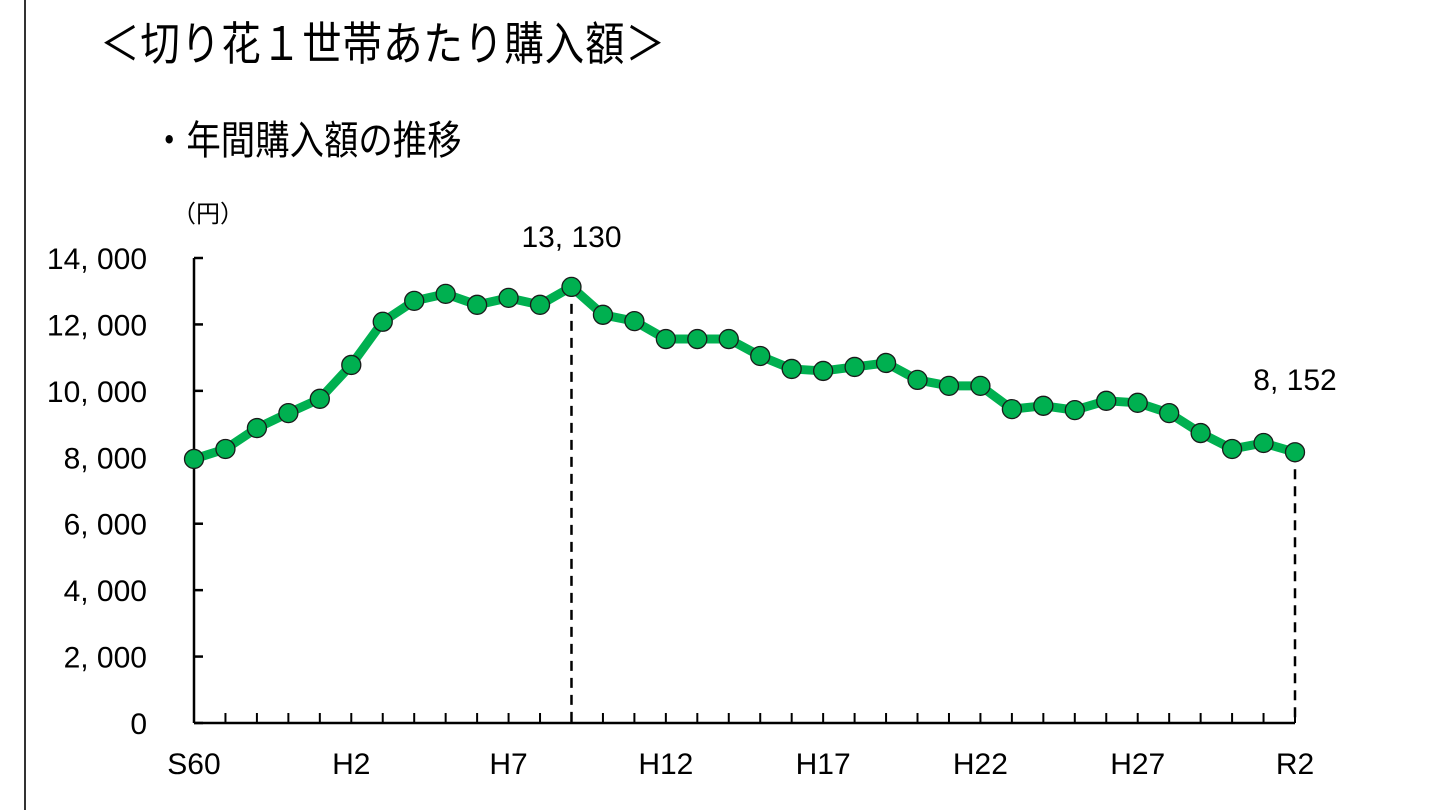 The height and width of the screenshot is (810, 1440). I want to click on annotation-label: 13, 130, so click(571, 237).